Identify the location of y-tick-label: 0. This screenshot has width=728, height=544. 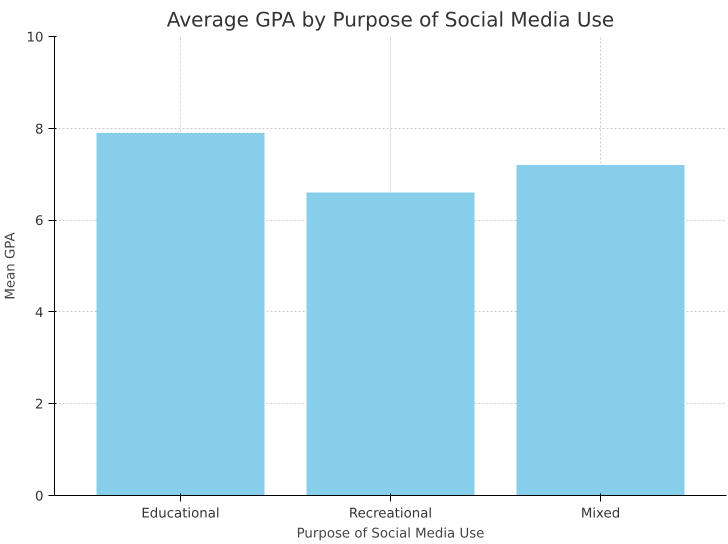
(39, 497).